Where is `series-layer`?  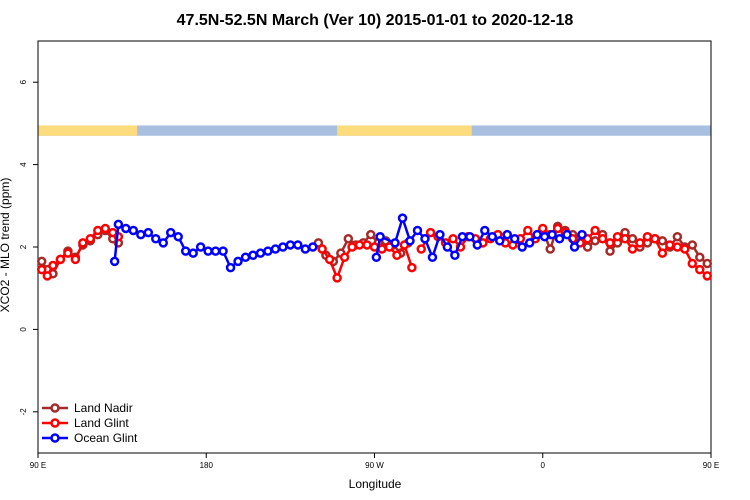
series-layer is located at coordinates (374, 248).